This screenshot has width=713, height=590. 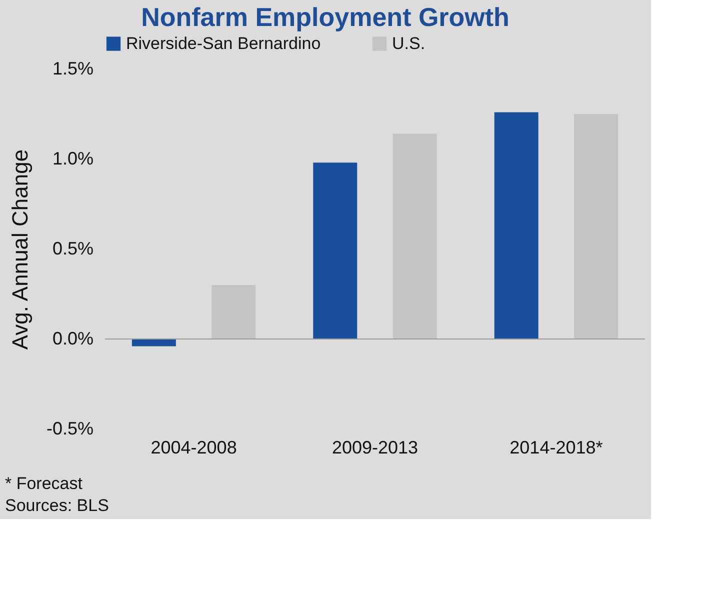 What do you see at coordinates (556, 448) in the screenshot?
I see `x-tick-label: 2014-2018*` at bounding box center [556, 448].